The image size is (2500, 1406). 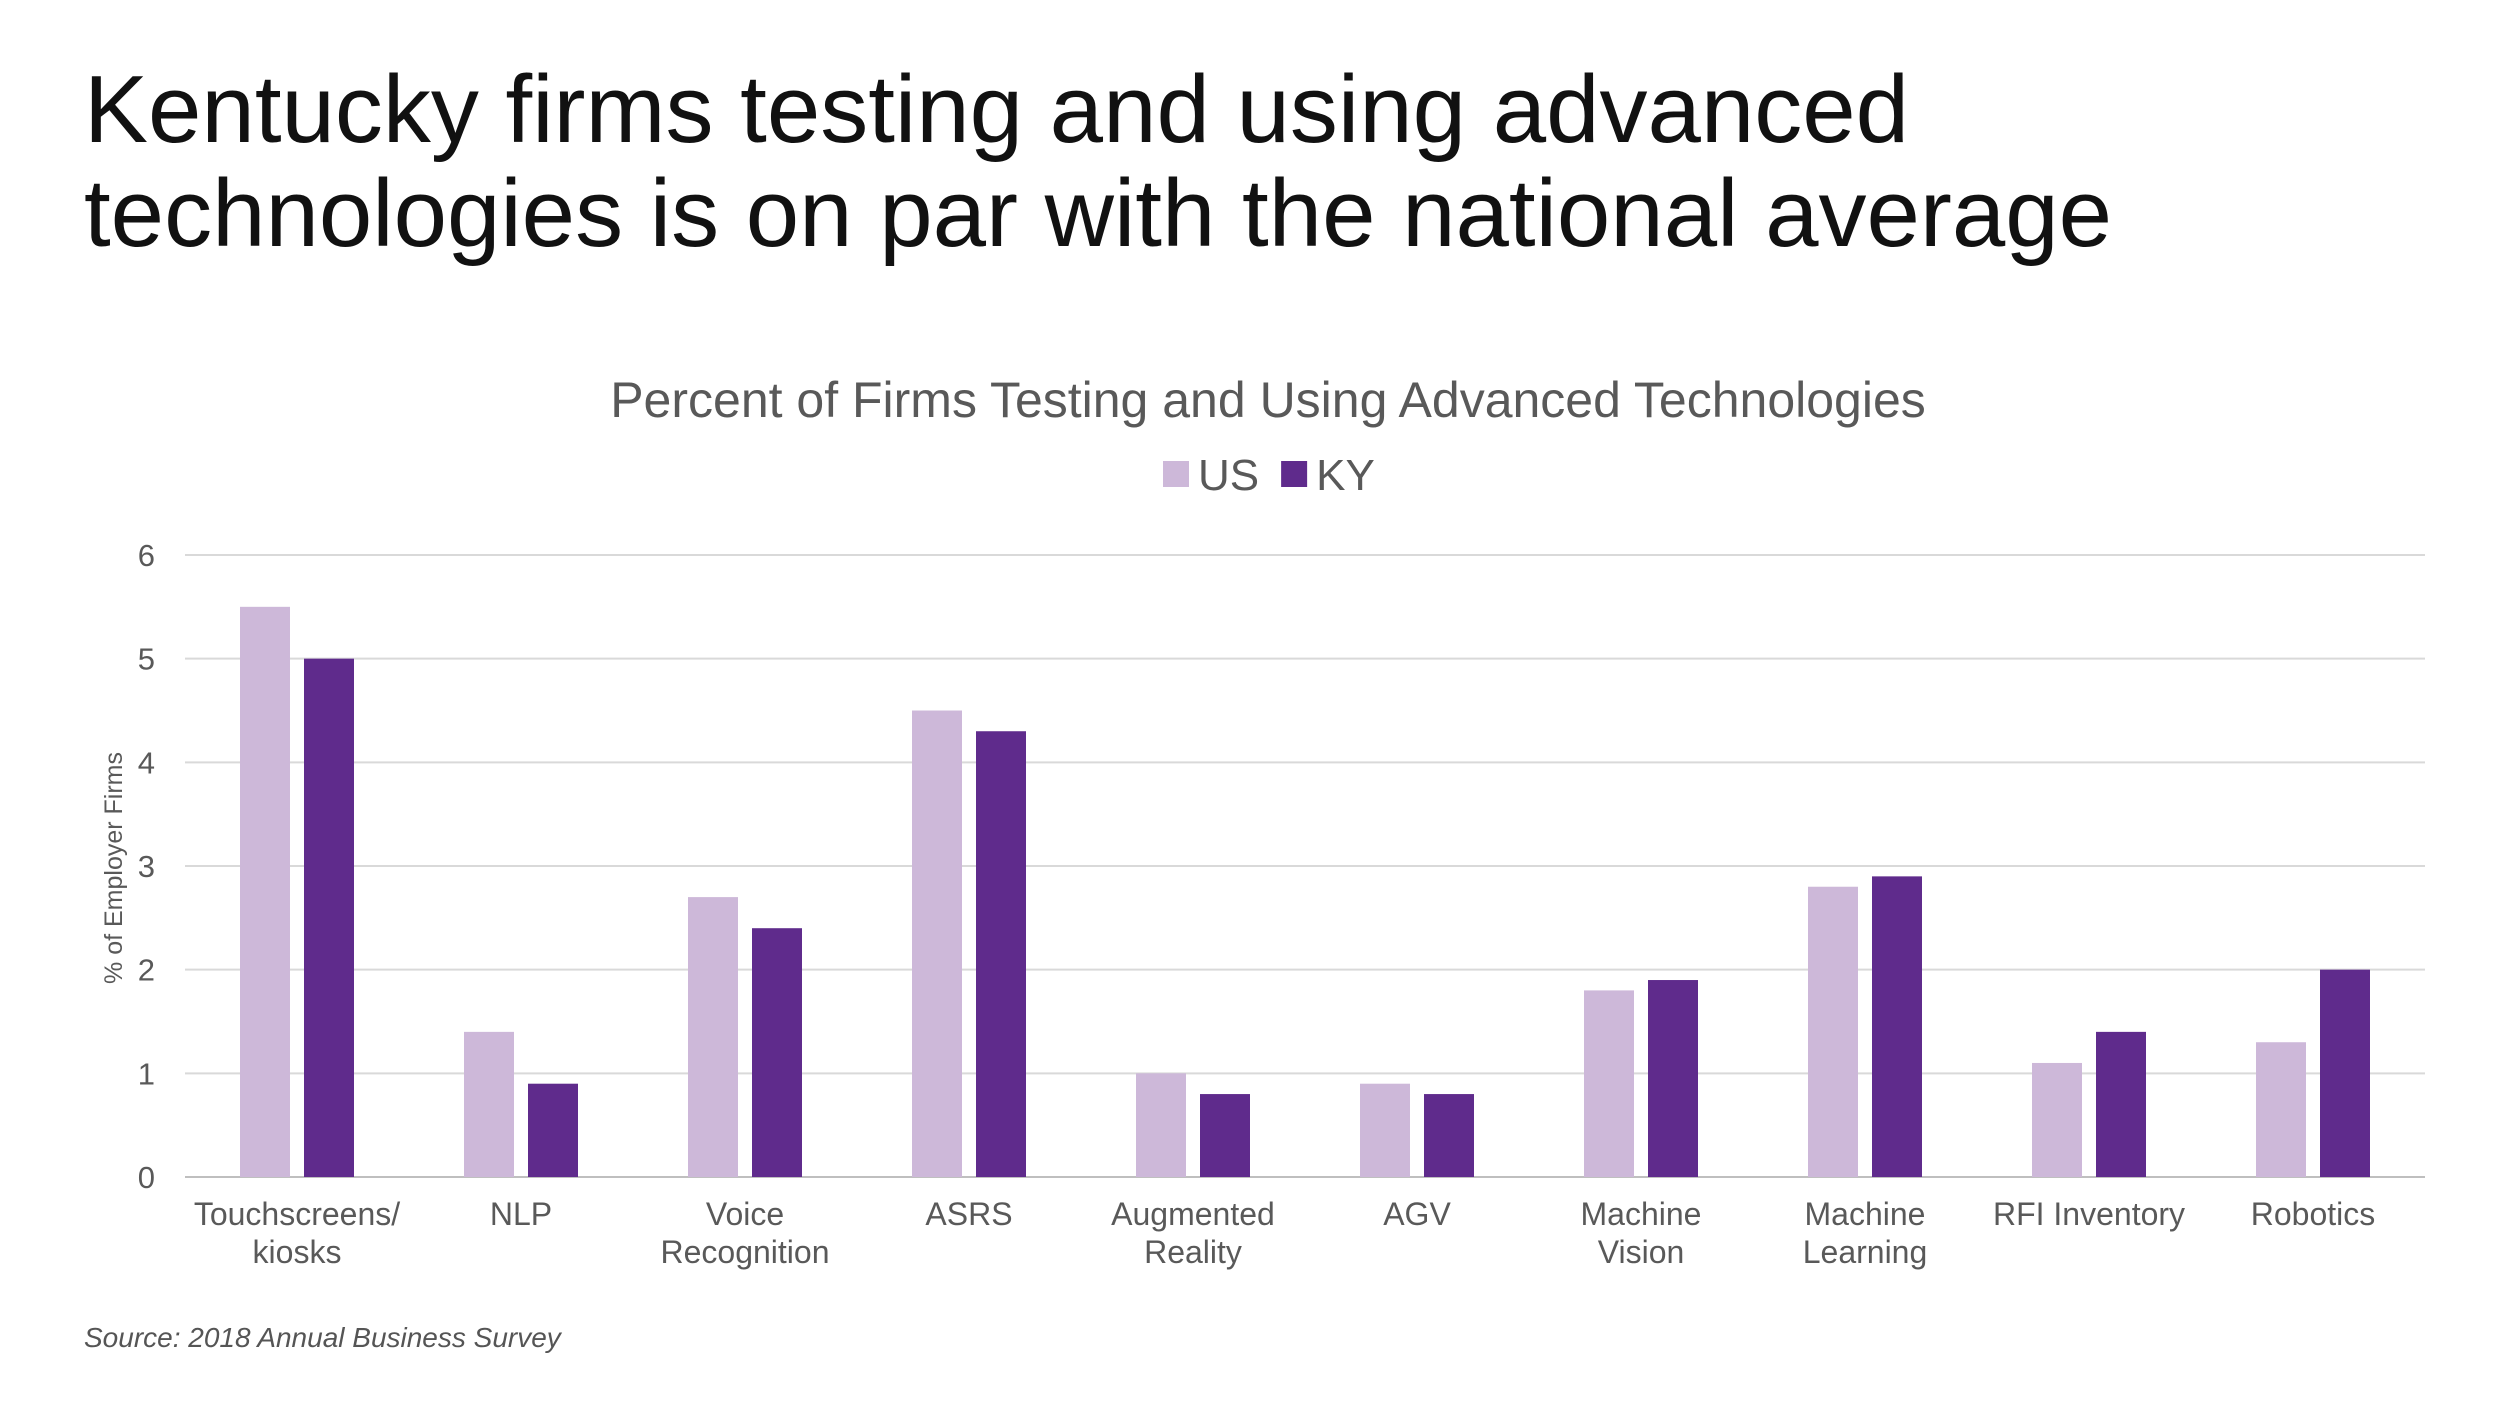 I want to click on x-tick-label-3-0: ASRS, so click(x=968, y=1214).